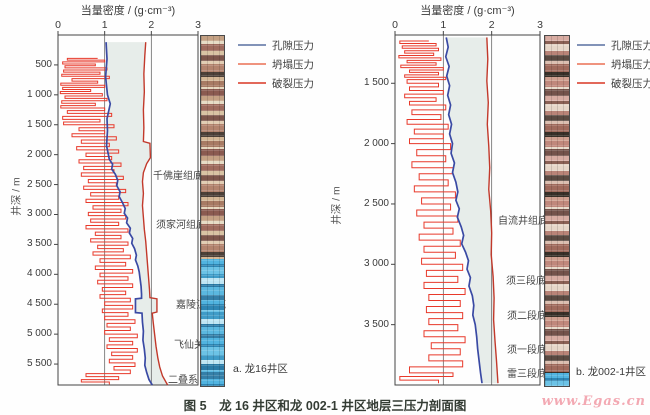  Describe the element at coordinates (611, 372) in the screenshot. I see `panel-b-label: b. 龙002-1井区` at that location.